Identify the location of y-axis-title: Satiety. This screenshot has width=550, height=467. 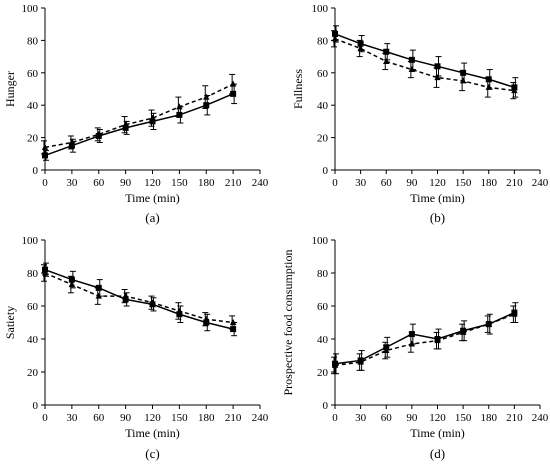
(10, 322).